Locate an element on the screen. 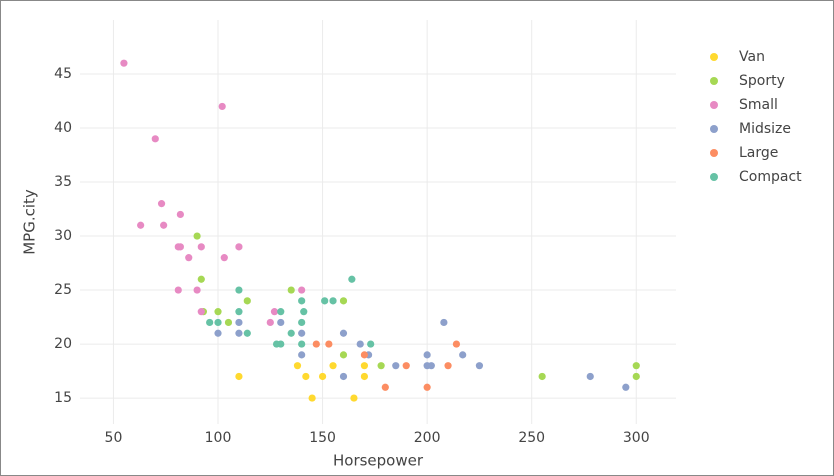 Image resolution: width=834 pixels, height=476 pixels. y-tick-label: 30 is located at coordinates (63, 236).